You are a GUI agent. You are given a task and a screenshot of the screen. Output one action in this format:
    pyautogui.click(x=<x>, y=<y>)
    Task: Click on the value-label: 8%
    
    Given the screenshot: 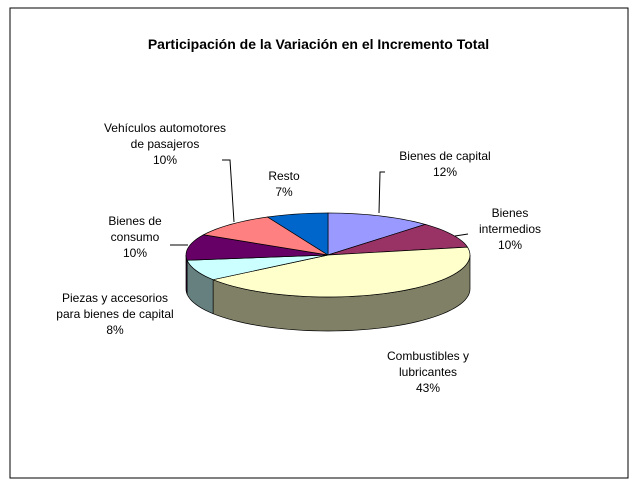 What is the action you would take?
    pyautogui.click(x=115, y=330)
    